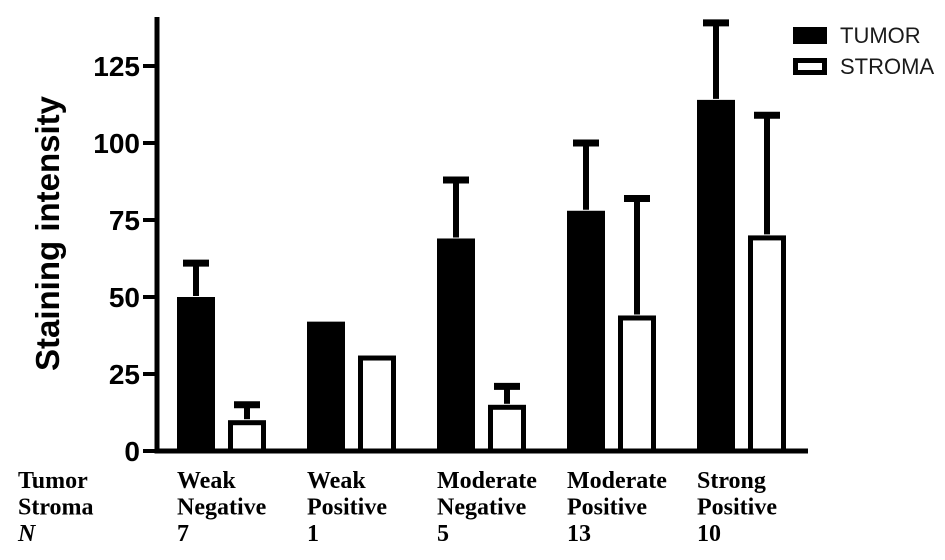  What do you see at coordinates (443, 534) in the screenshot?
I see `category-label-row3: 5` at bounding box center [443, 534].